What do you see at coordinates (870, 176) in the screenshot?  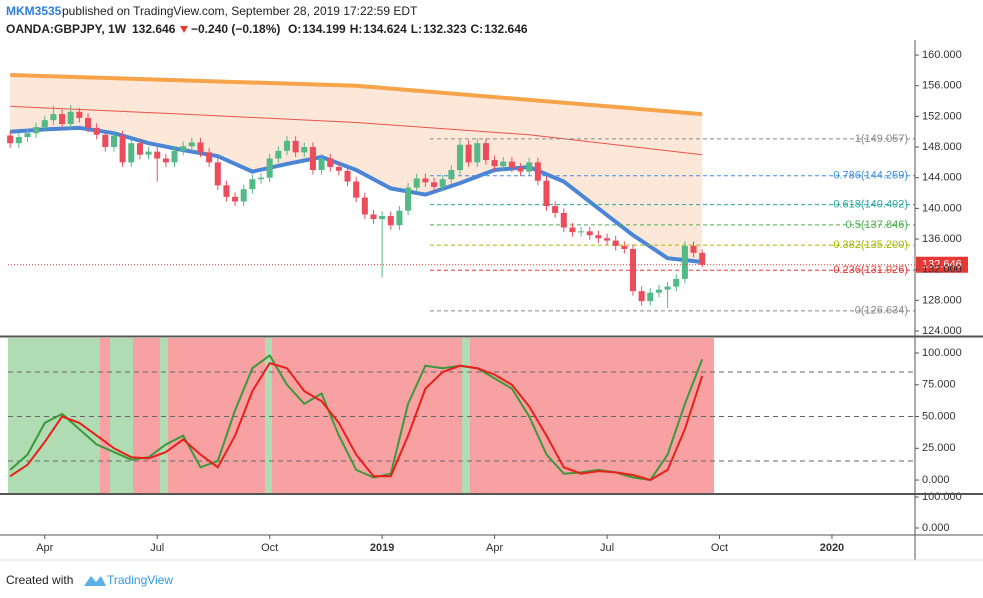 I see `fib-label: 0.786(144.259)` at bounding box center [870, 176].